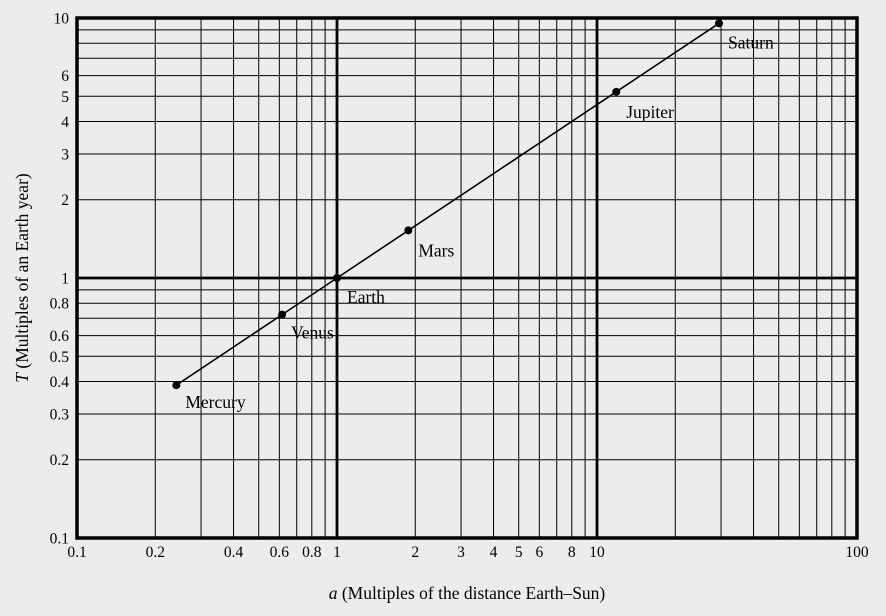 The height and width of the screenshot is (616, 886). Describe the element at coordinates (65, 122) in the screenshot. I see `y-tick-label-4: 4` at that location.